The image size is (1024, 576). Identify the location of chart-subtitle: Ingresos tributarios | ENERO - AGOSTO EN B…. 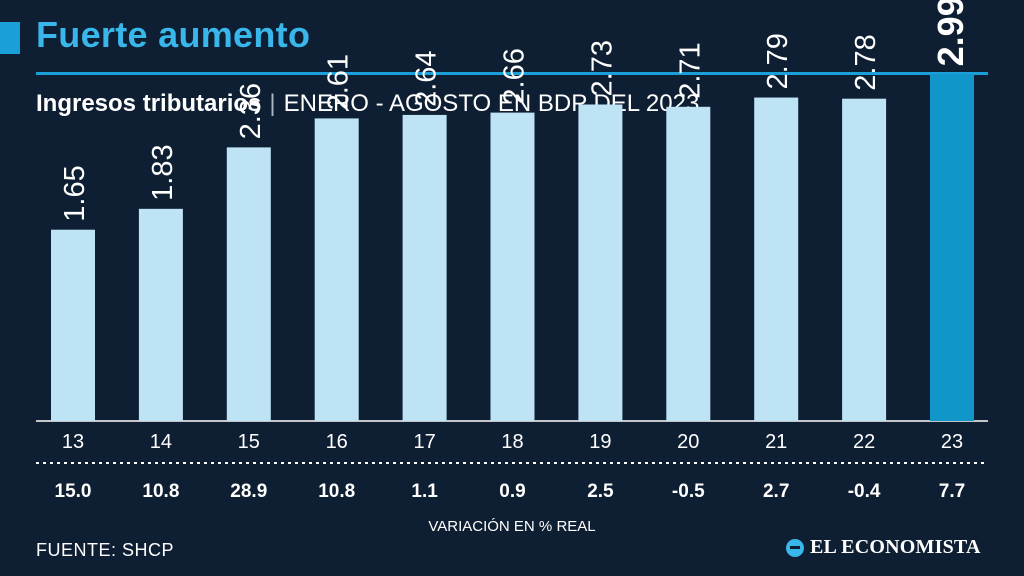
(367, 104).